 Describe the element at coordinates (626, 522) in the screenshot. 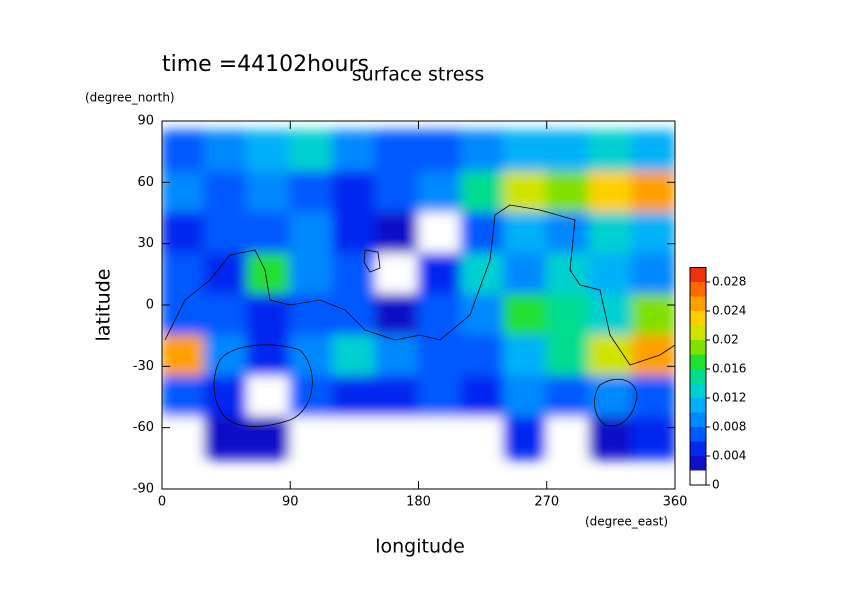

I see `x-unit: (degree_east)` at that location.